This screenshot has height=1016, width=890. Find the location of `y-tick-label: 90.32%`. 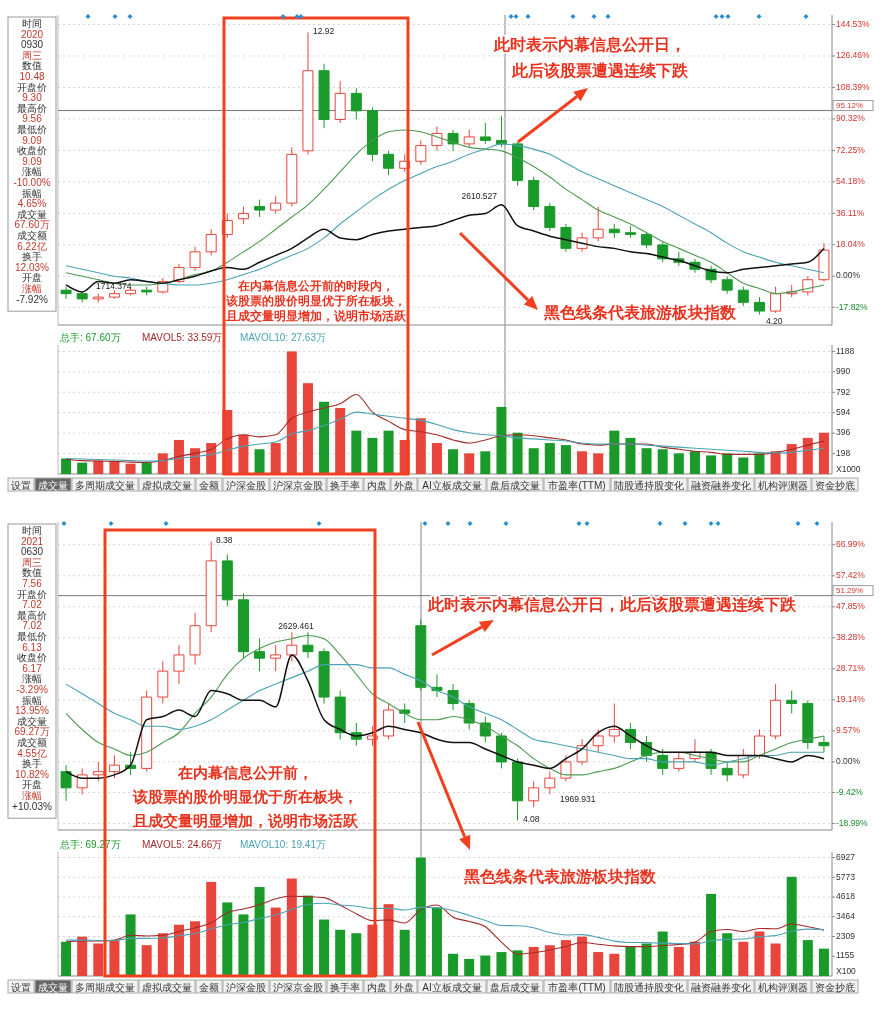

y-tick-label: 90.32% is located at coordinates (851, 118).